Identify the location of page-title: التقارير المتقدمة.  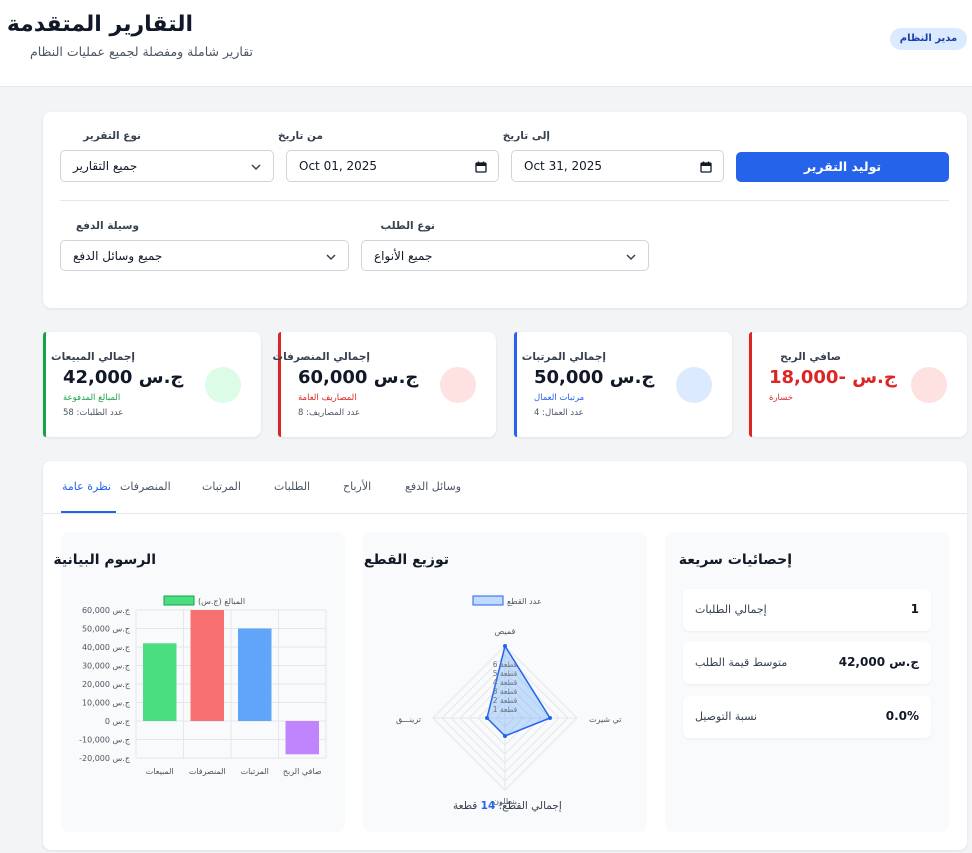
(99, 24).